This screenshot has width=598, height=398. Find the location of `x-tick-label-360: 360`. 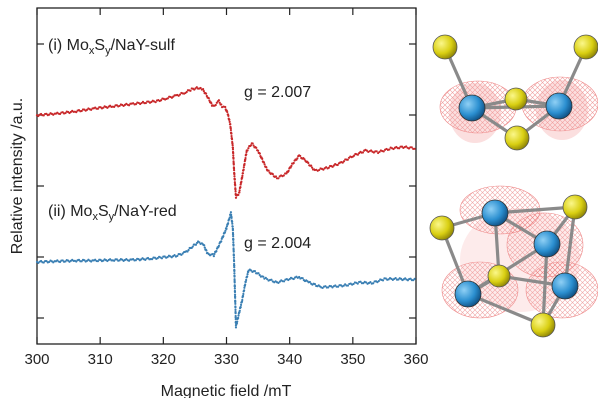

x-tick-label-360: 360 is located at coordinates (415, 359).